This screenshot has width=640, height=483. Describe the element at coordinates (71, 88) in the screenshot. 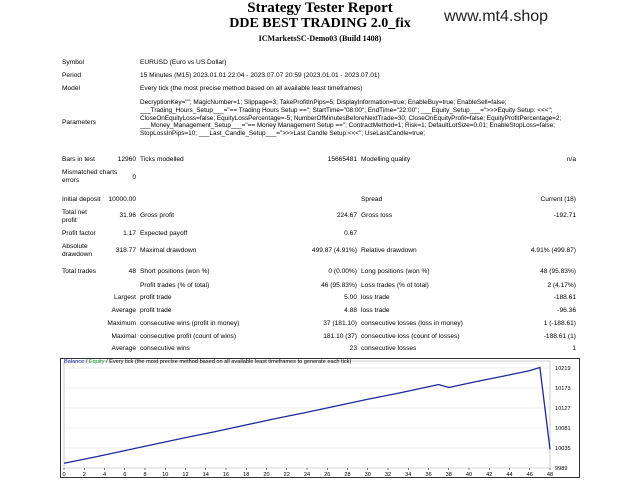

I see `model-label: Model` at that location.